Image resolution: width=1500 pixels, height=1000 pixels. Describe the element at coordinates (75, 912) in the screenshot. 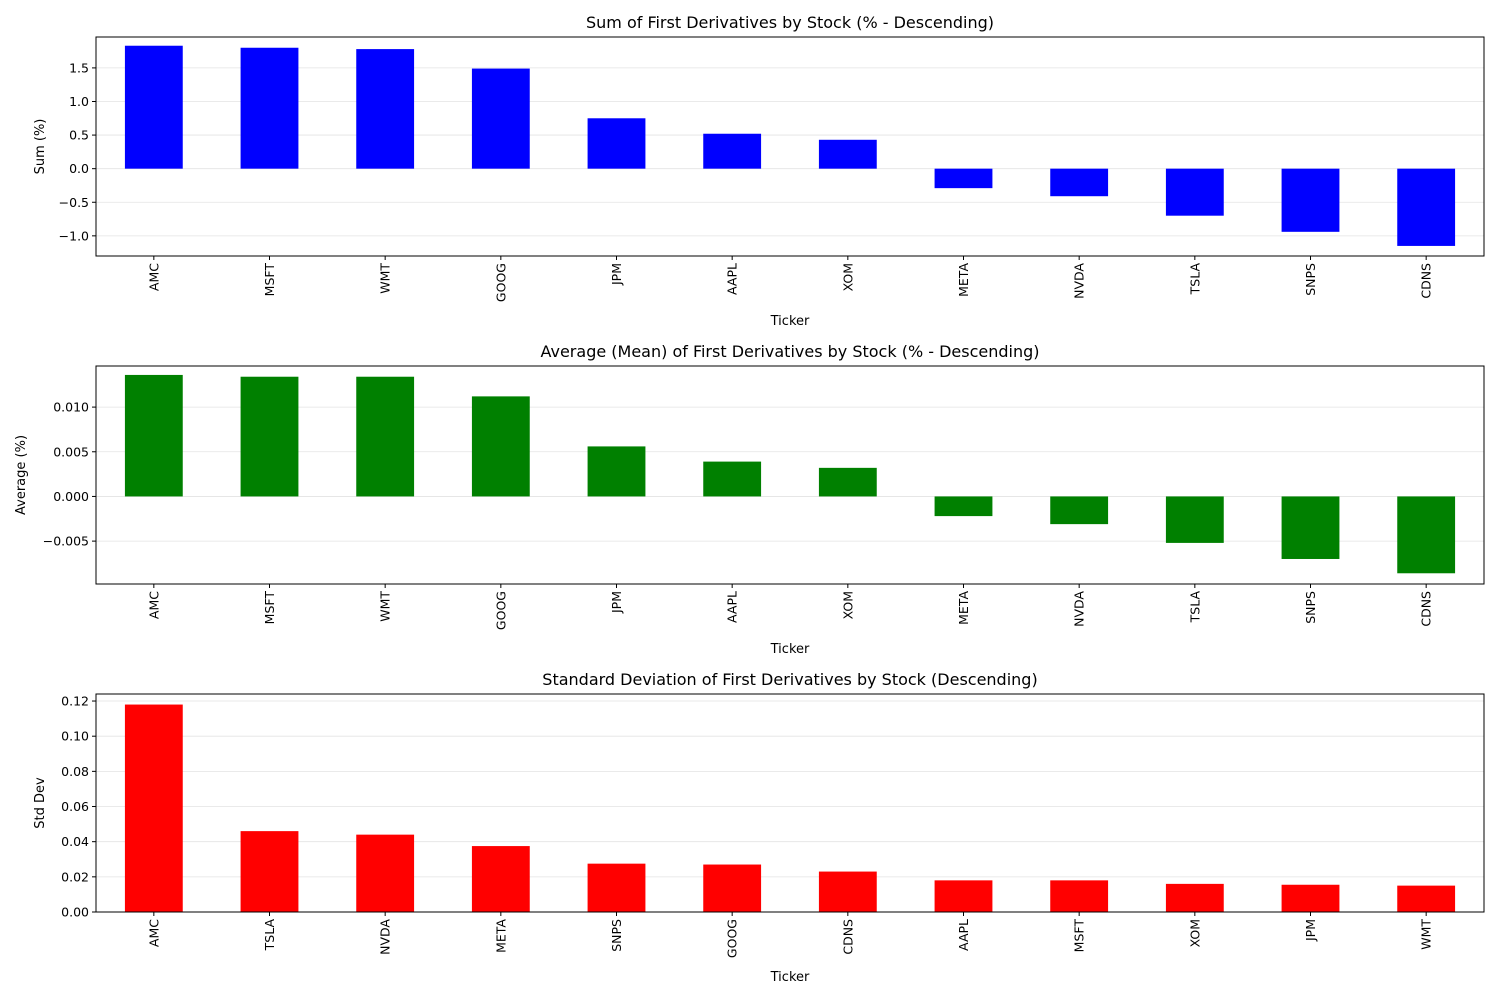

I see `y-tick-label: 0.00` at that location.